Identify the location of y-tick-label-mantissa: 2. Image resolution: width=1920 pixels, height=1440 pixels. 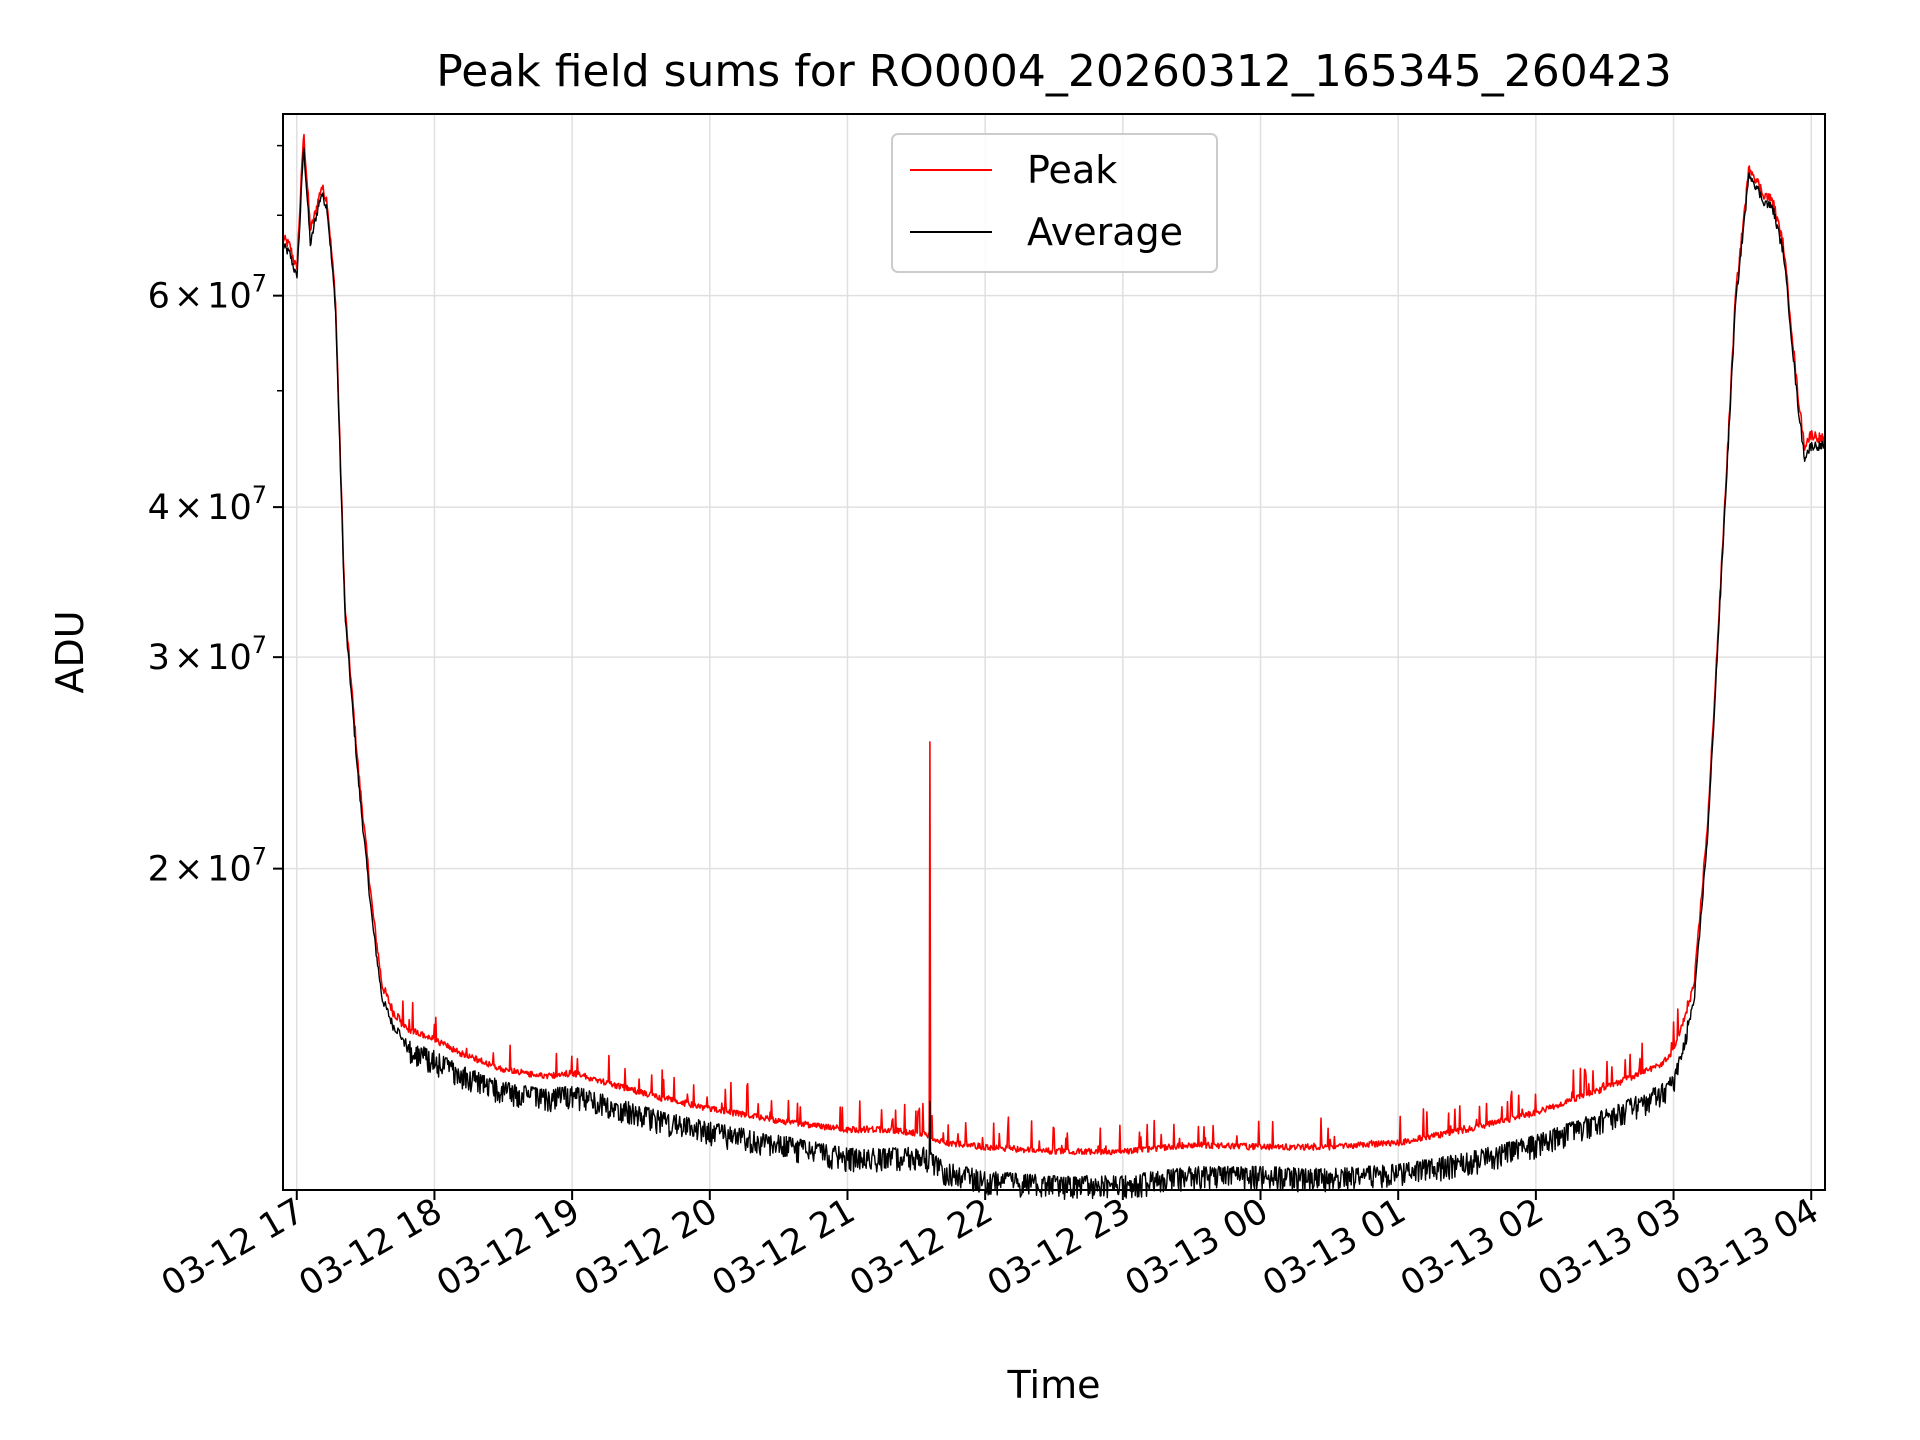
(159, 870).